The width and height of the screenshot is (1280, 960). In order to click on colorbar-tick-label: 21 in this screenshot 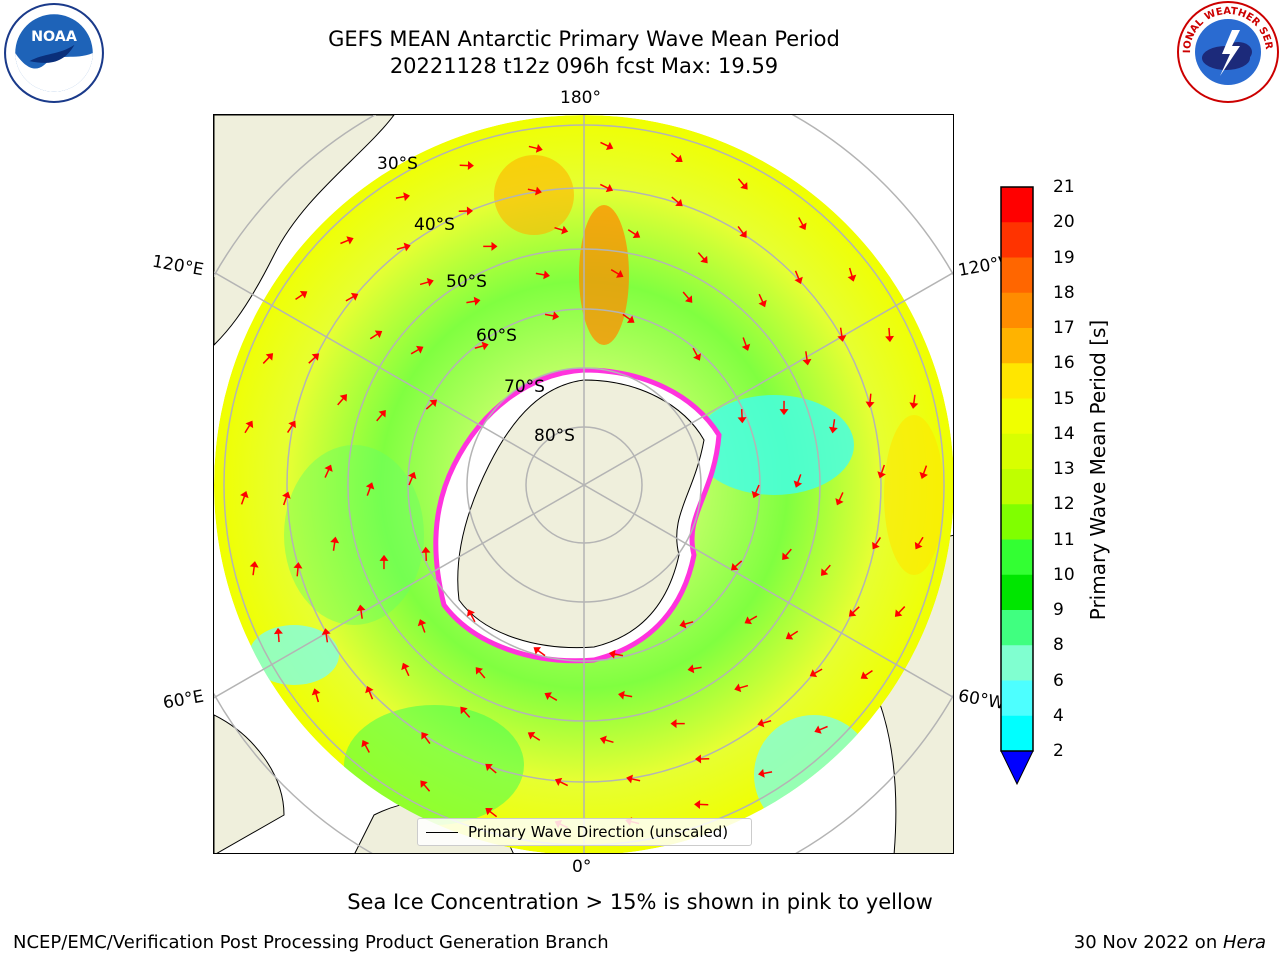, I will do `click(1064, 187)`.